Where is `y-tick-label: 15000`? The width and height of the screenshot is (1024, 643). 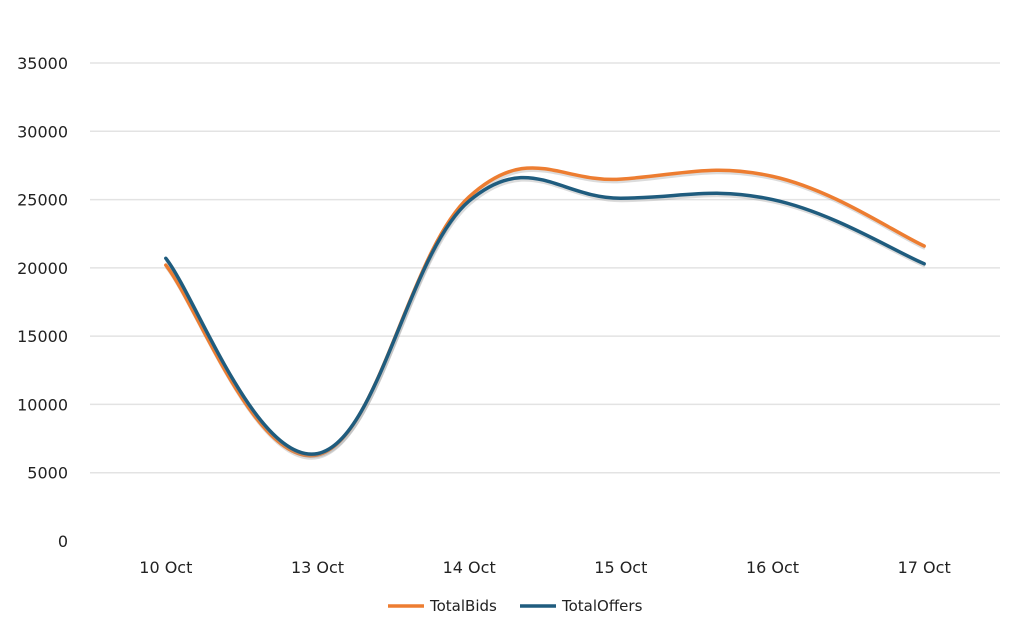
y-tick-label: 15000 is located at coordinates (42, 336).